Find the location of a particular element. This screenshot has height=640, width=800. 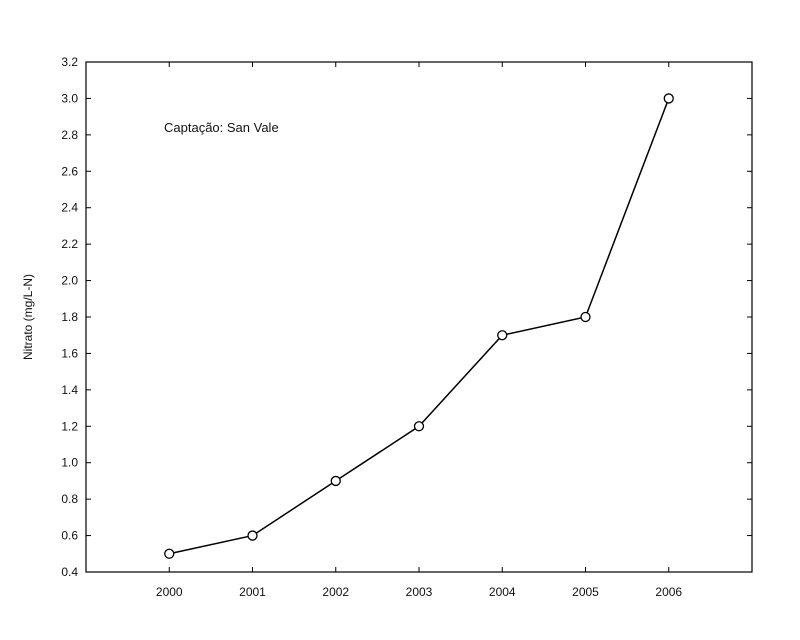

y-tick-label: 3.0 is located at coordinates (69, 98).